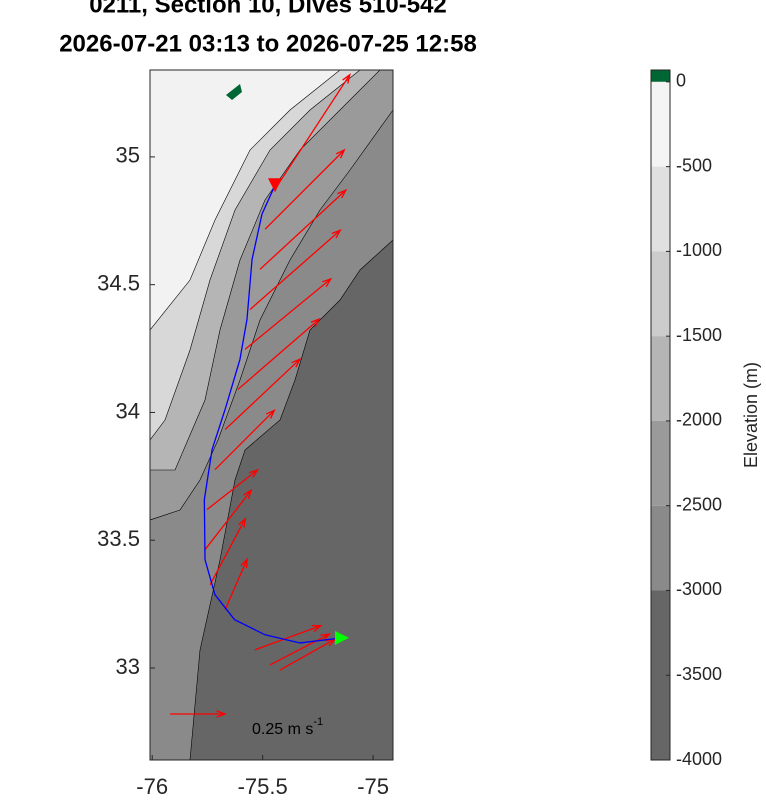 The image size is (766, 800). Describe the element at coordinates (275, 185) in the screenshot. I see `track-start` at that location.